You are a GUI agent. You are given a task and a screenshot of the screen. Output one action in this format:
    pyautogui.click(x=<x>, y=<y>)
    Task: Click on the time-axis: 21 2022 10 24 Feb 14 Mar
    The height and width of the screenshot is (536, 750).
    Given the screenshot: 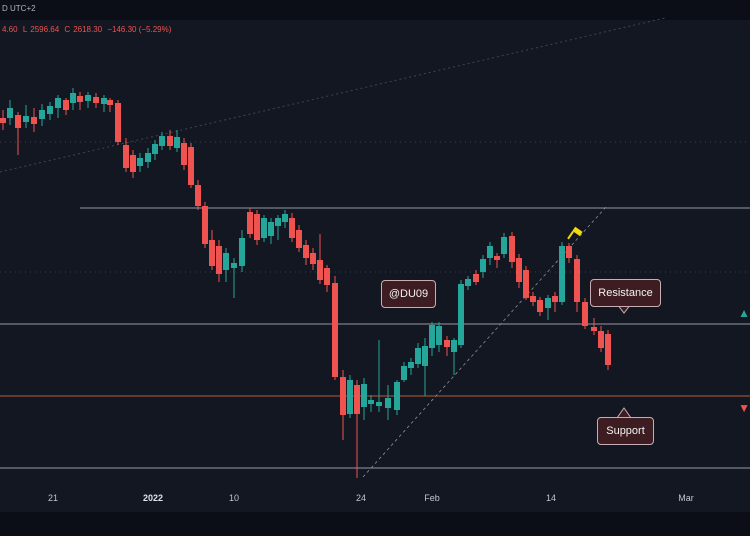 What is the action you would take?
    pyautogui.click(x=375, y=498)
    